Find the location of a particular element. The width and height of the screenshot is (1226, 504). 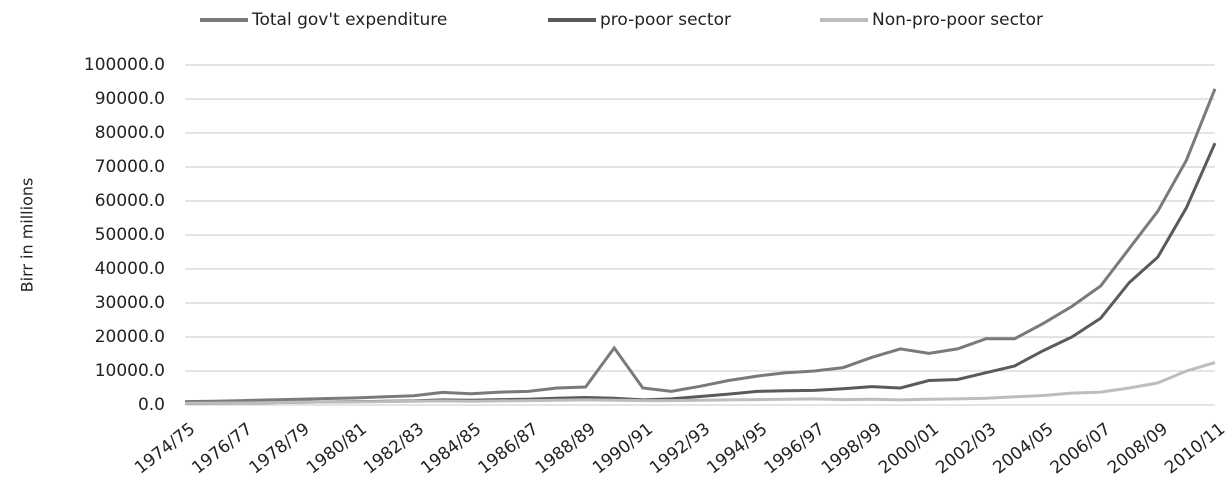

x-tick-label: 1978/79 is located at coordinates (280, 448).